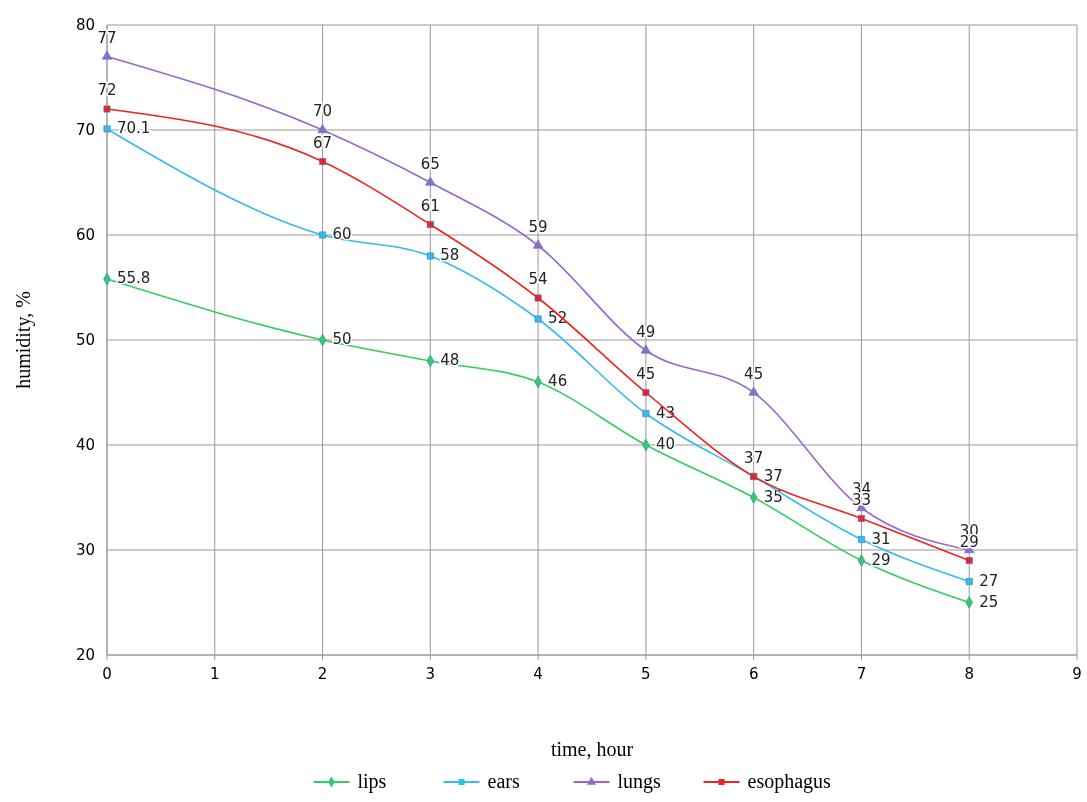 This screenshot has height=802, width=1087. Describe the element at coordinates (342, 339) in the screenshot. I see `data-label: 50` at that location.